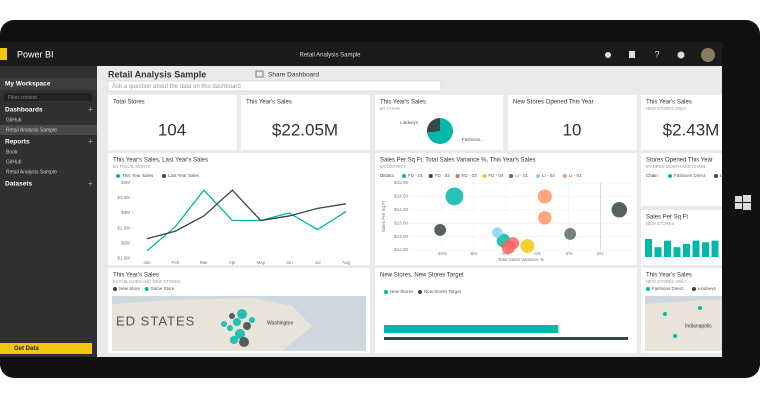  I want to click on qa-box, so click(274, 86).